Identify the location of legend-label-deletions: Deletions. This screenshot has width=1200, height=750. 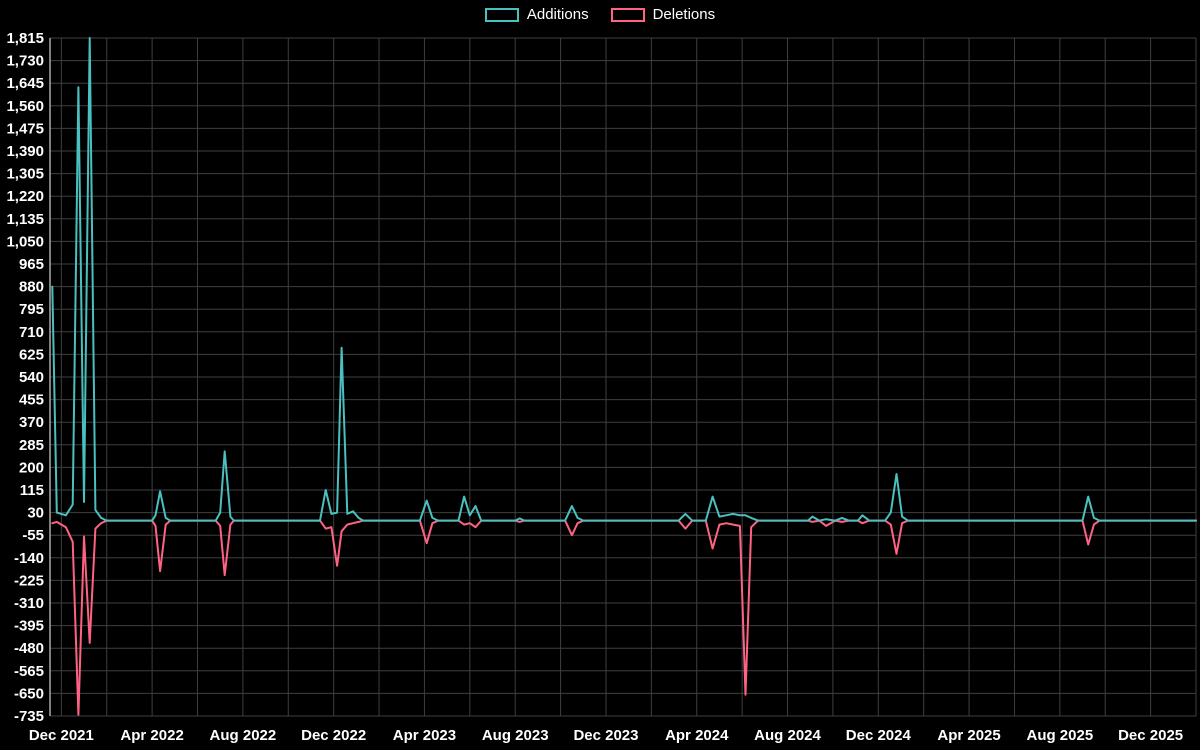
(684, 14).